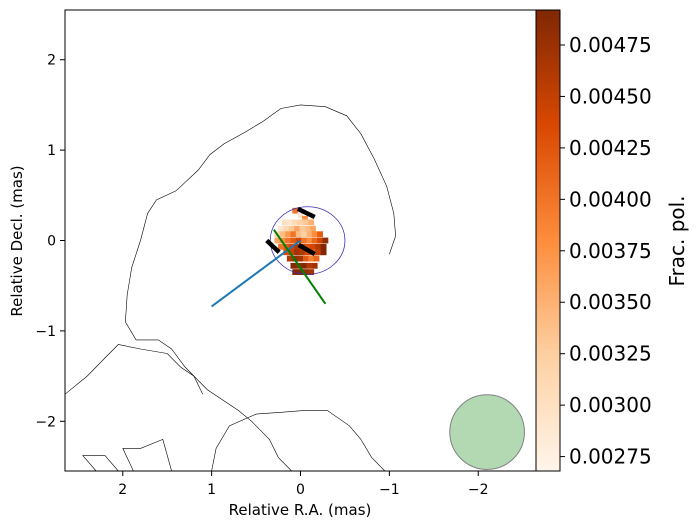 Image resolution: width=699 pixels, height=527 pixels. I want to click on y-tick-label: −1, so click(45, 332).